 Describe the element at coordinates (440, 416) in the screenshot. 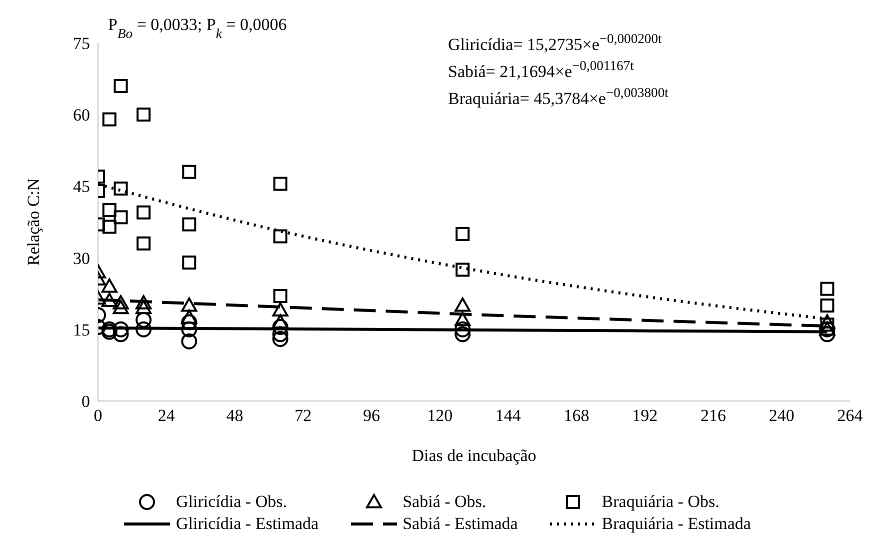

I see `x-tick-label: 120` at that location.